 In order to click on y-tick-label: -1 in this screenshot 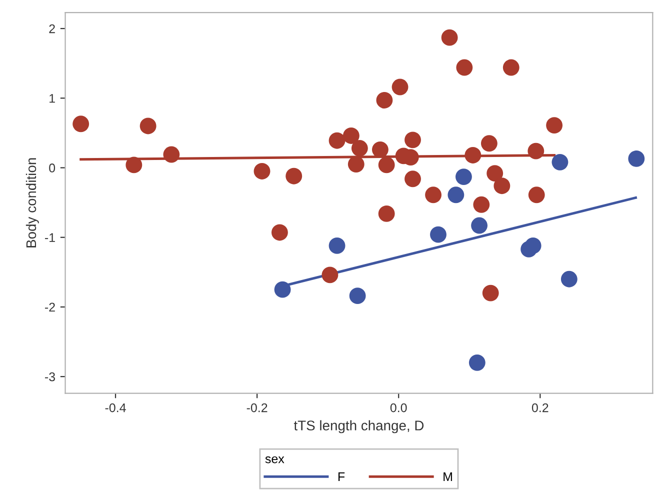, I will do `click(49, 237)`.